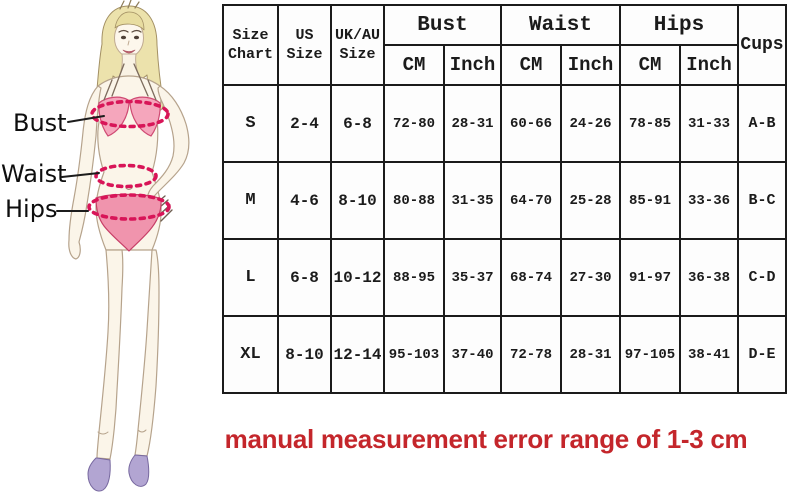 The width and height of the screenshot is (800, 500). What do you see at coordinates (442, 25) in the screenshot?
I see `col-header-bust: Bust` at bounding box center [442, 25].